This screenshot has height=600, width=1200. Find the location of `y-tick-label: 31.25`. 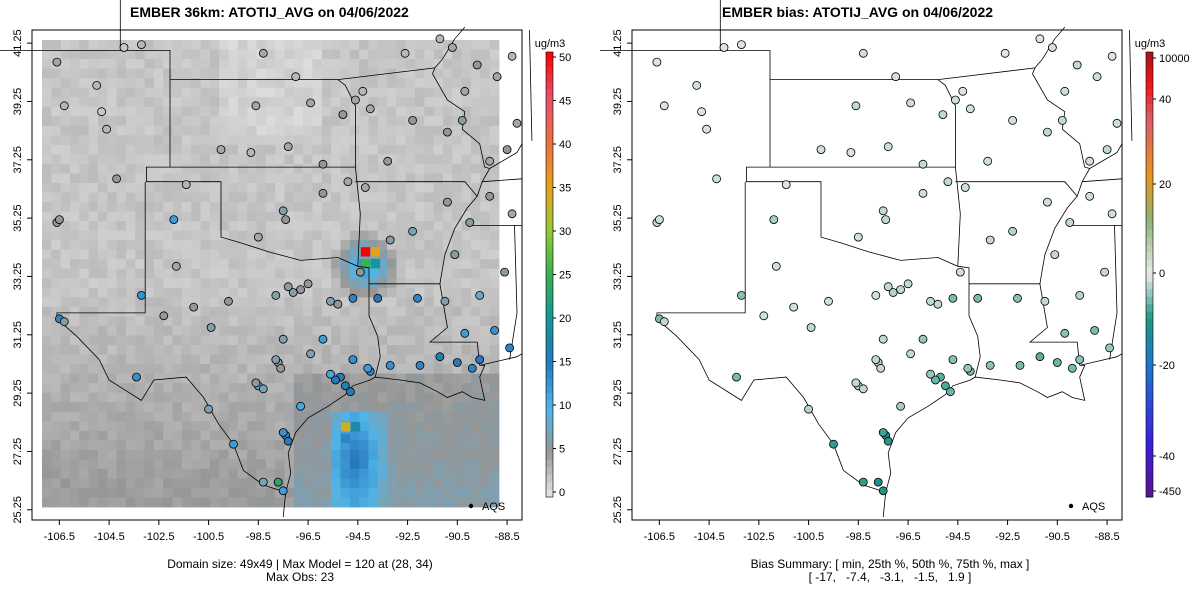

y-tick-label: 31.25 is located at coordinates (18, 335).